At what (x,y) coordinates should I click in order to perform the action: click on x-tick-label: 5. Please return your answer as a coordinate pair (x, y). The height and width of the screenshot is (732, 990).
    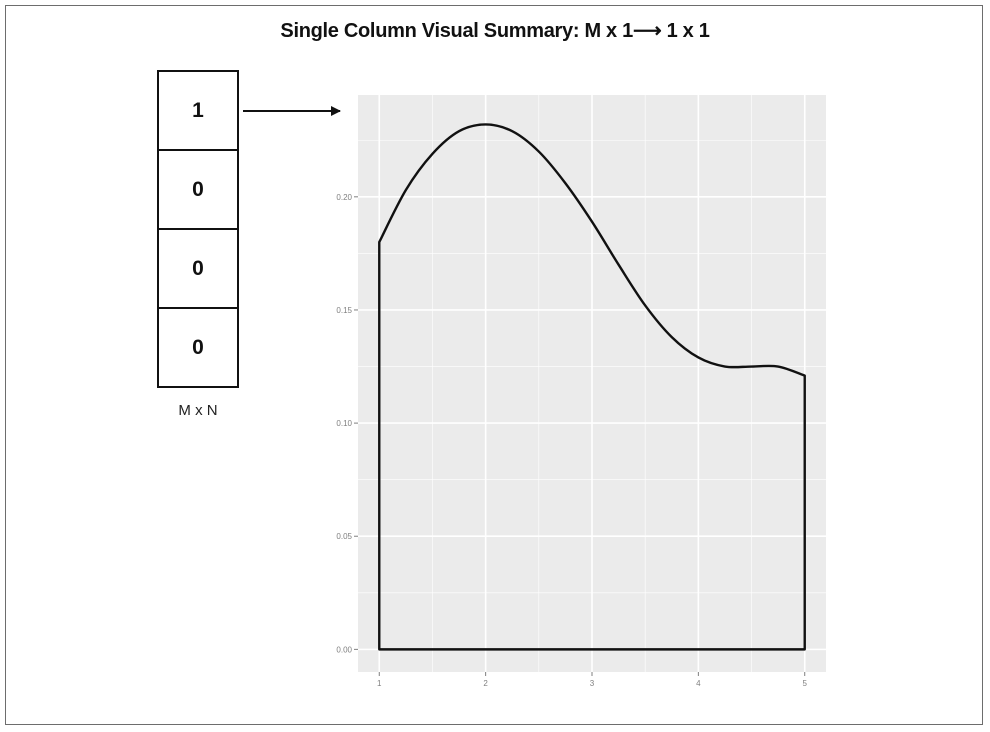
    Looking at the image, I should click on (805, 683).